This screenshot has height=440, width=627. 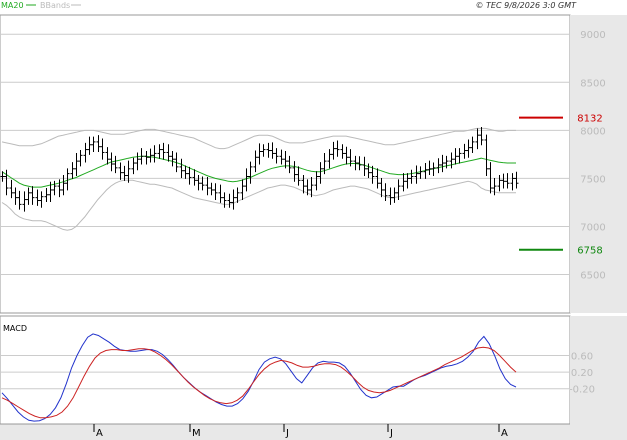 What do you see at coordinates (592, 179) in the screenshot?
I see `price-tick-label-3: 7500` at bounding box center [592, 179].